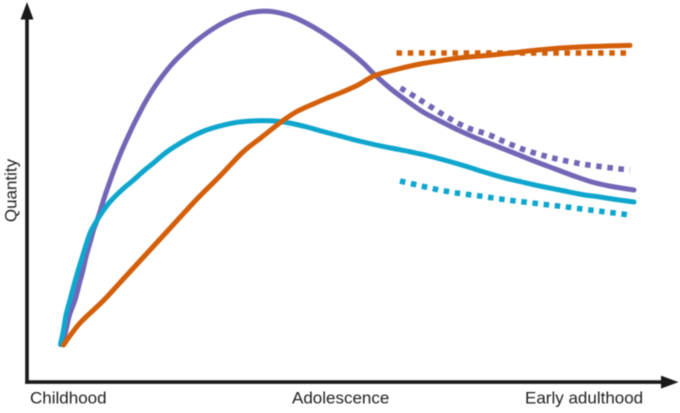  I want to click on svg-text: Adolescence, so click(340, 398).